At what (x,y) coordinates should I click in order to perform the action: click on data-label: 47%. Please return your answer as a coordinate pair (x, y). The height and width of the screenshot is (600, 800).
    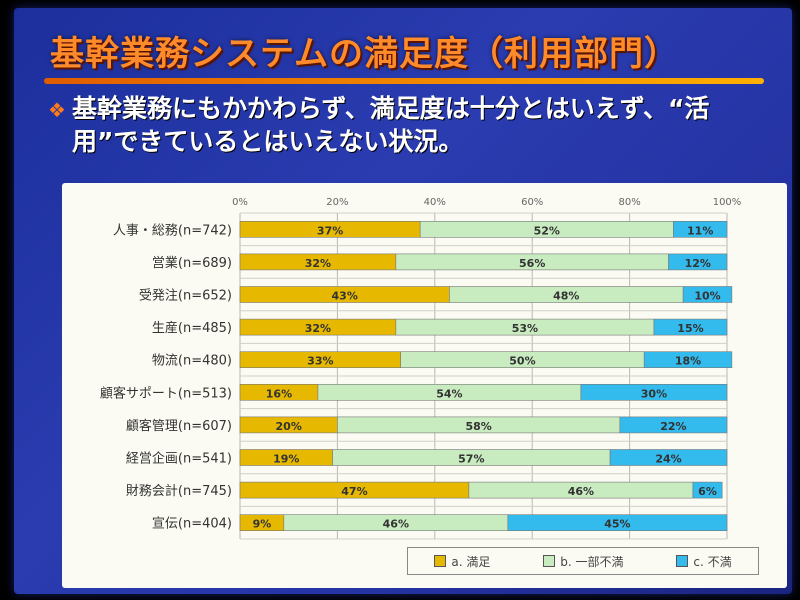
    Looking at the image, I should click on (354, 491).